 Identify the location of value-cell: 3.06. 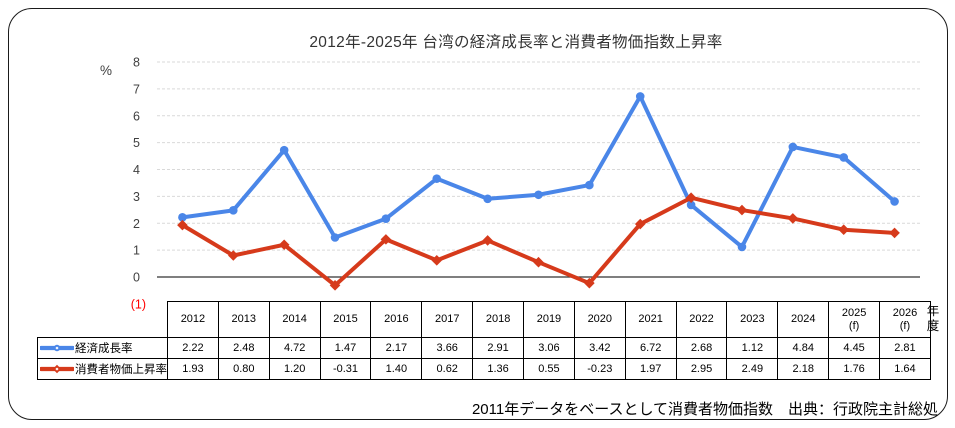
(549, 348).